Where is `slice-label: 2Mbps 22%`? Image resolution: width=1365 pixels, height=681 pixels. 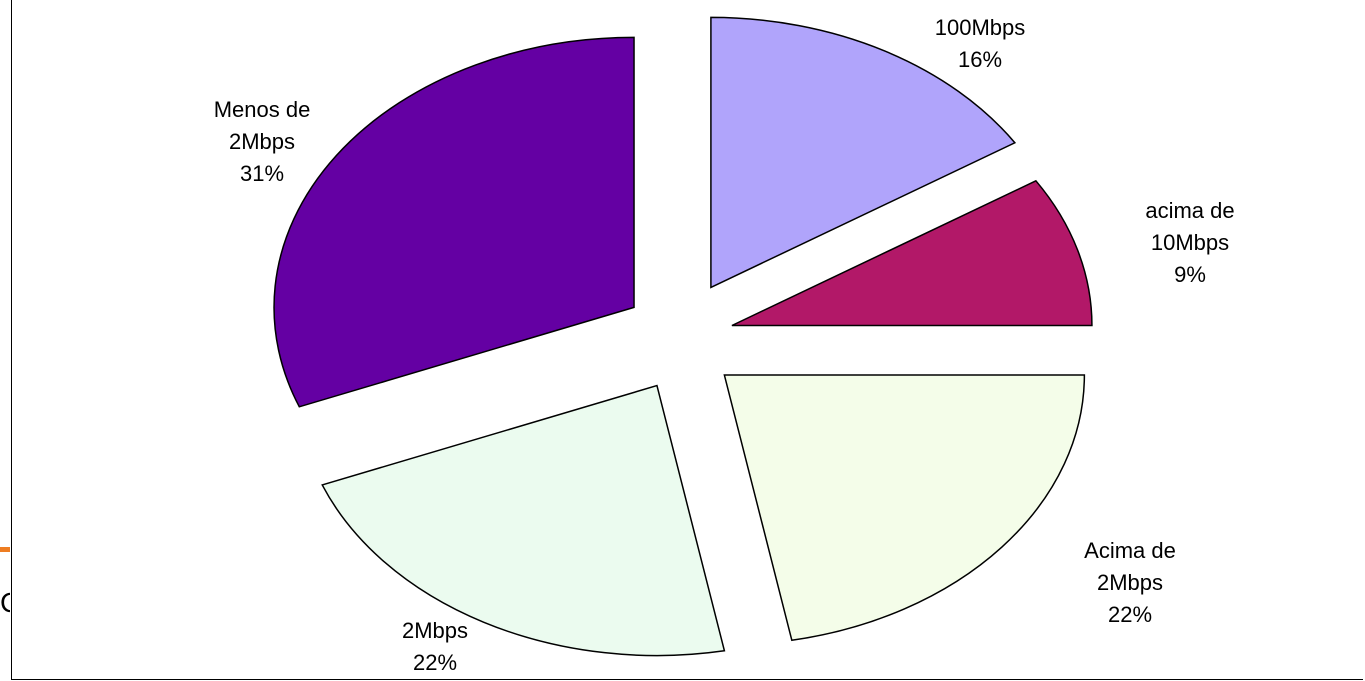 slice-label: 2Mbps 22% is located at coordinates (435, 646).